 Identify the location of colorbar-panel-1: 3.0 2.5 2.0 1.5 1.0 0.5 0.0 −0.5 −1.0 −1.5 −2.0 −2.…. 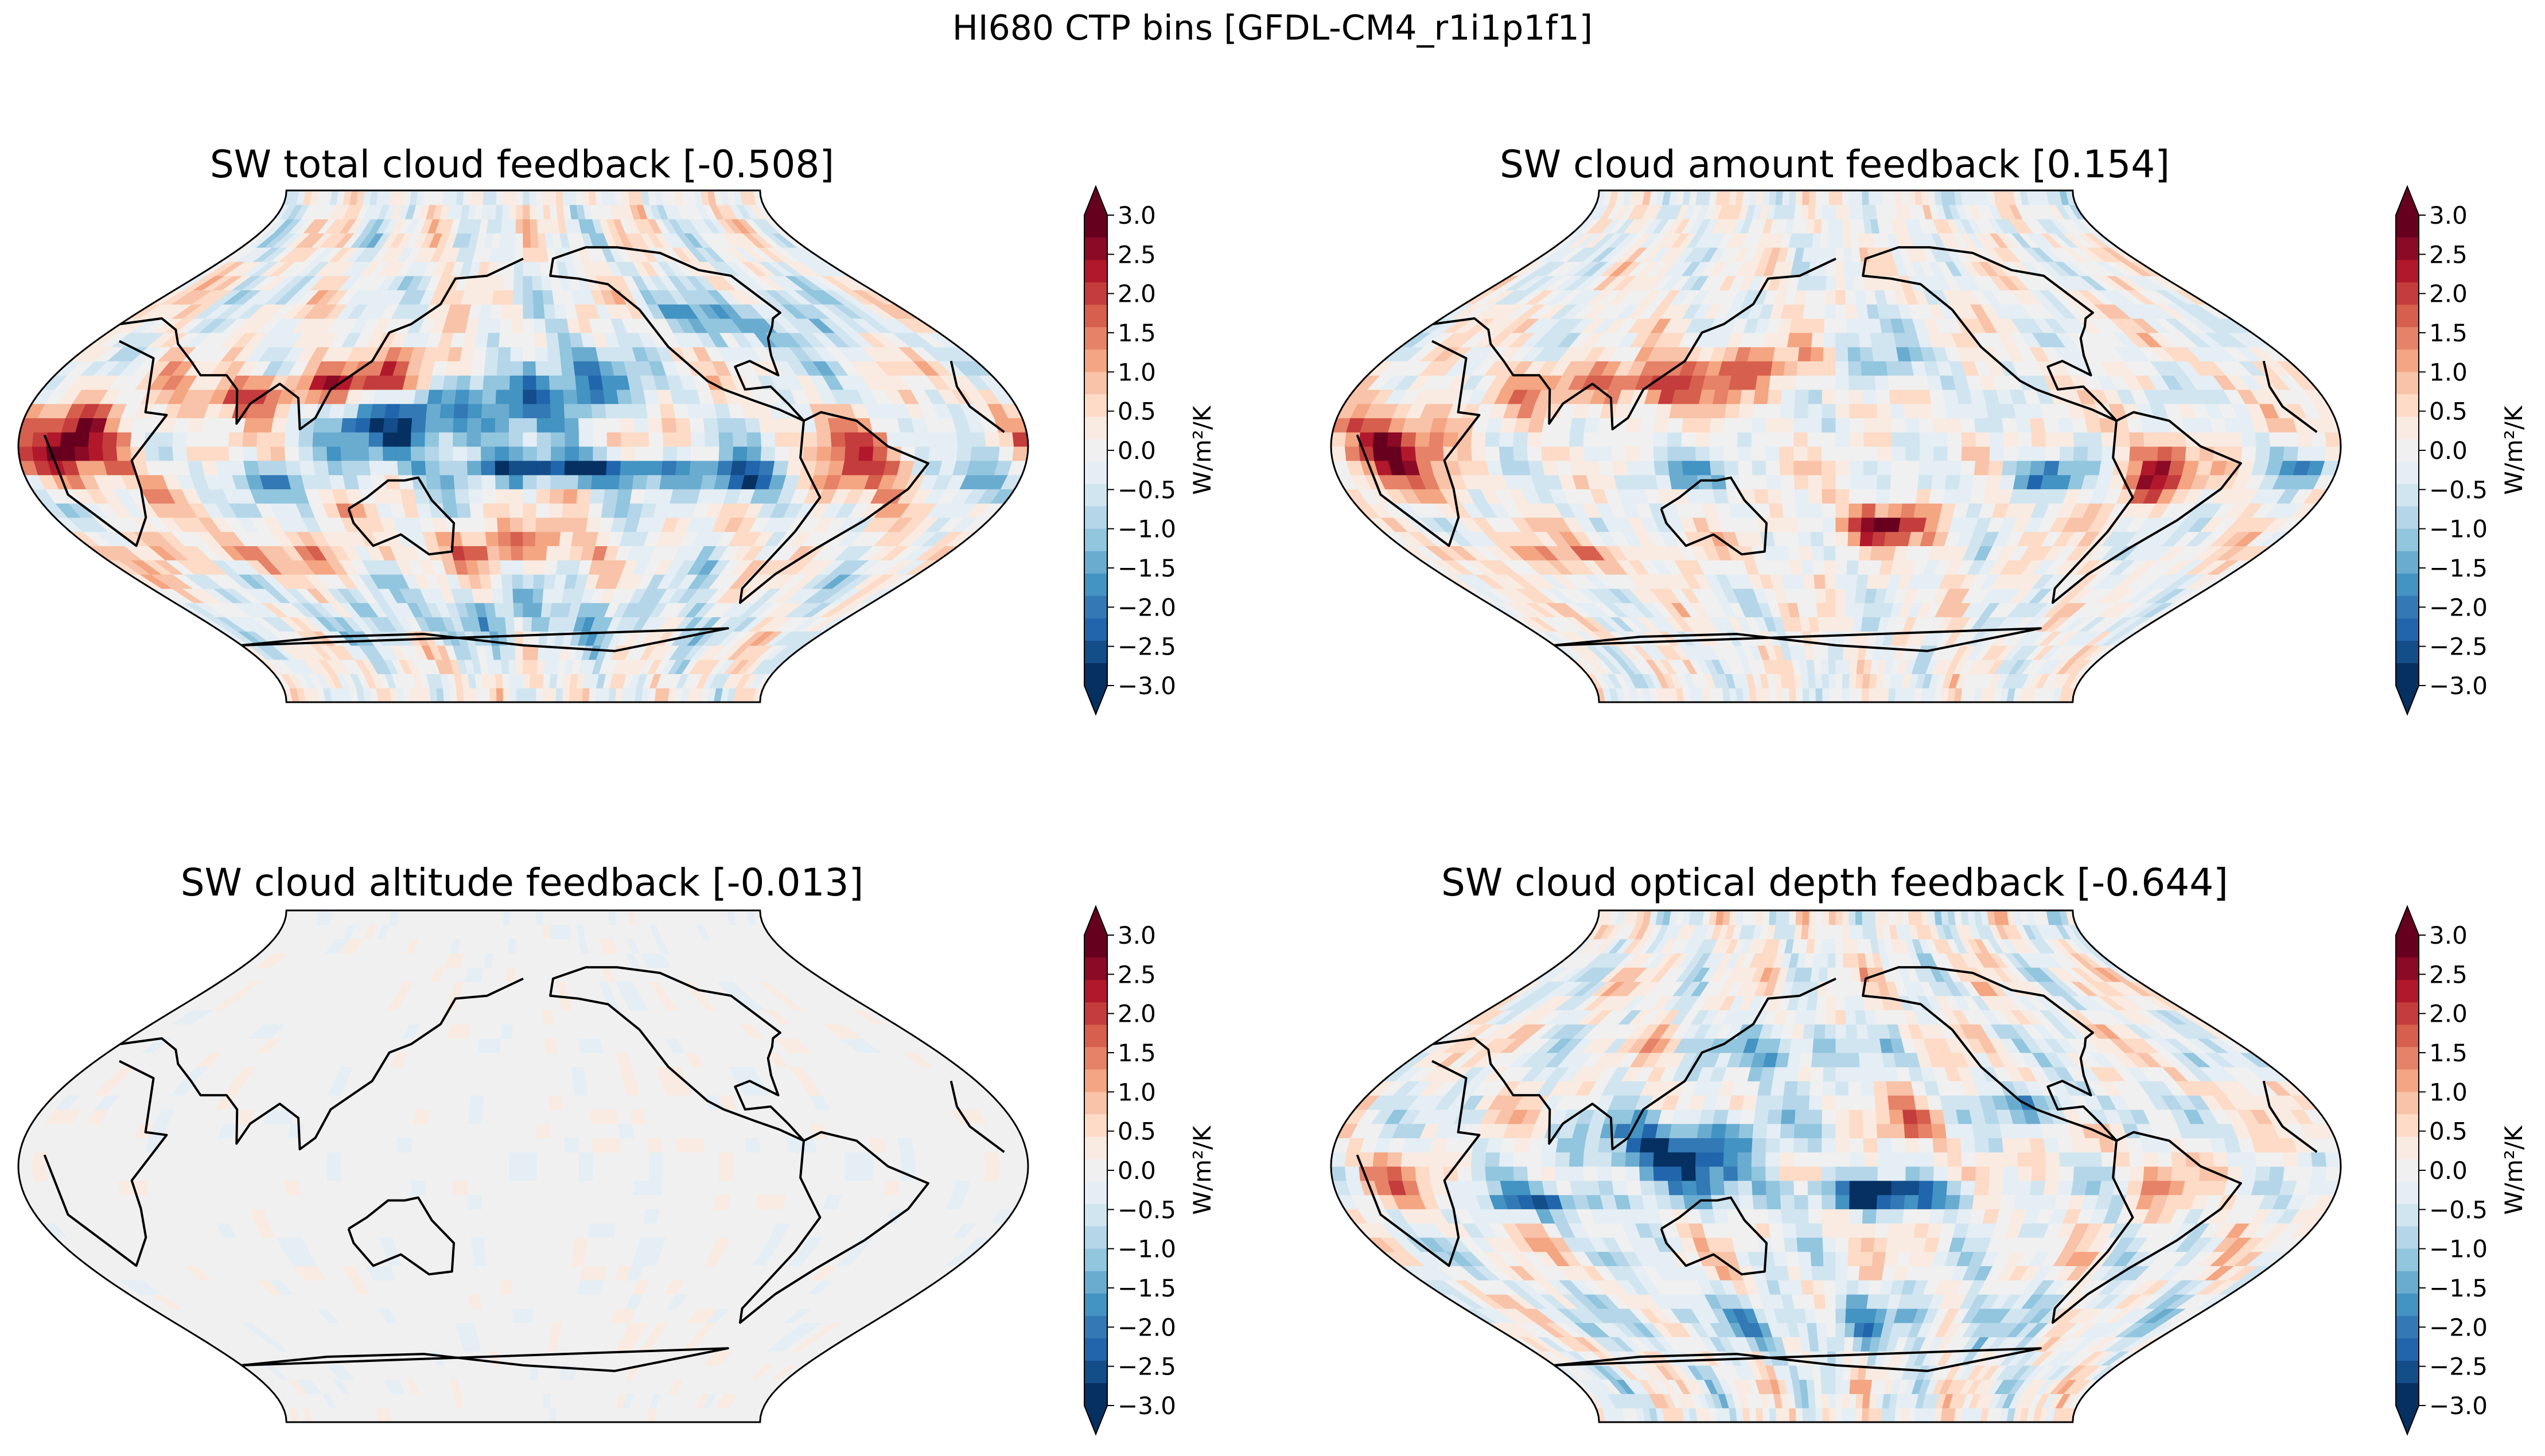
(1150, 451).